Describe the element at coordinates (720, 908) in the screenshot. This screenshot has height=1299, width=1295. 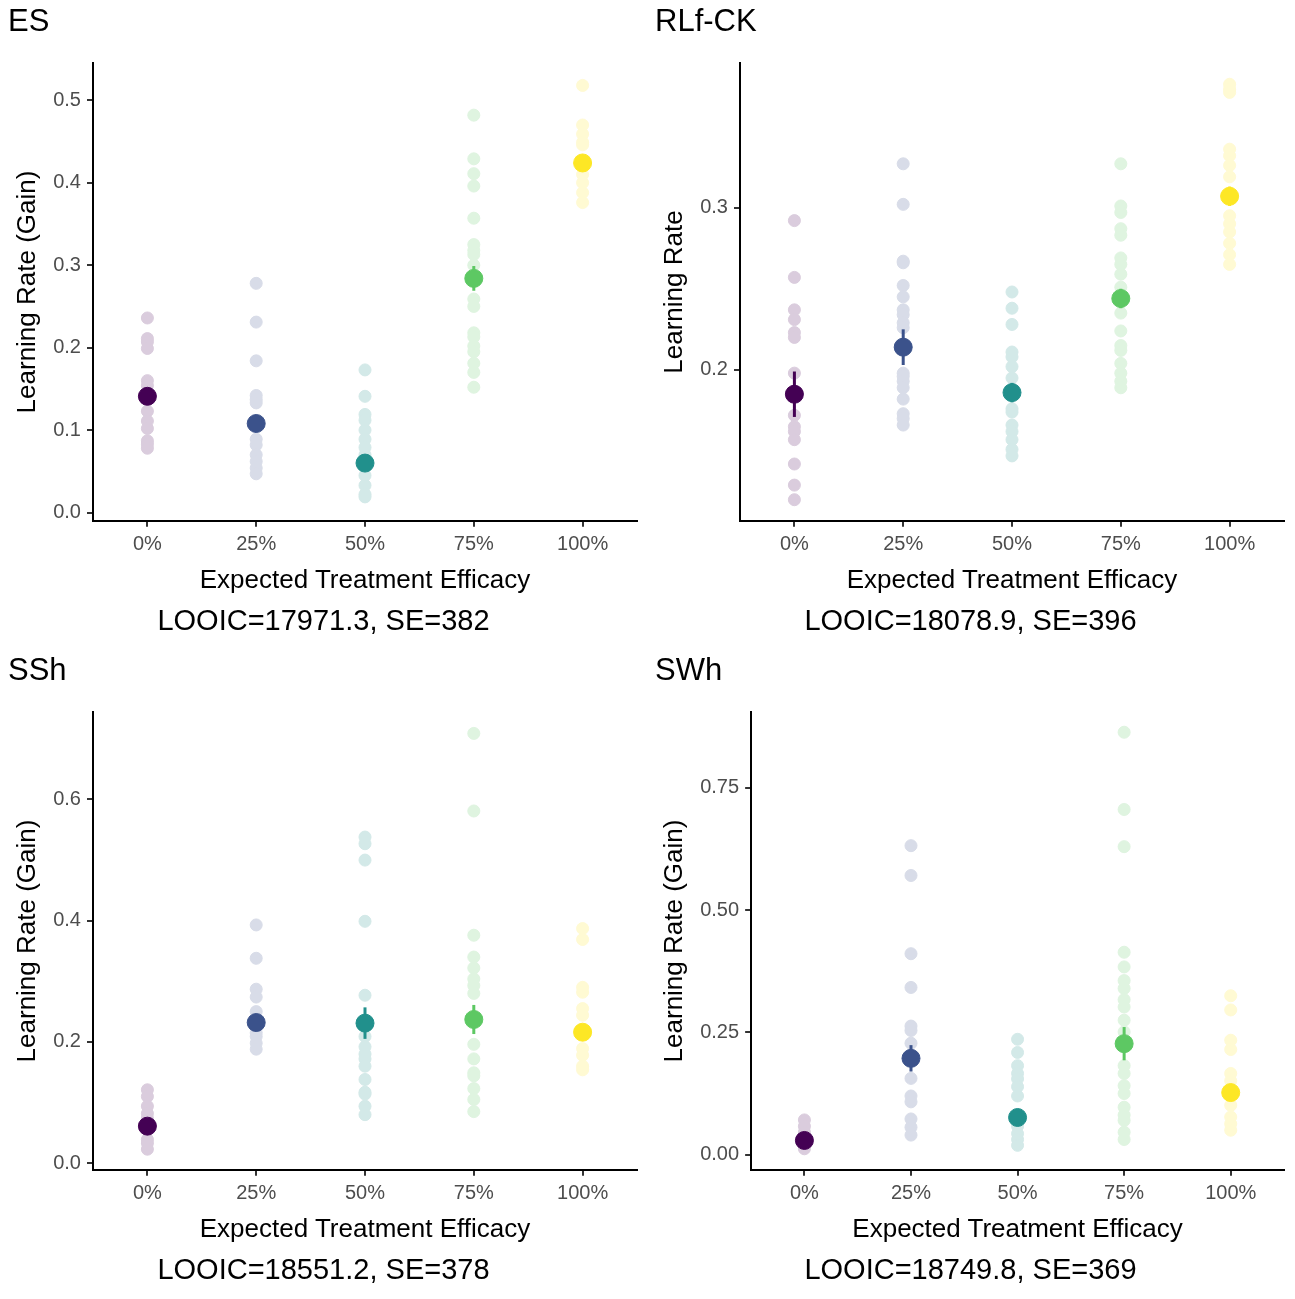
I see `y-tick-label: 0.50` at that location.